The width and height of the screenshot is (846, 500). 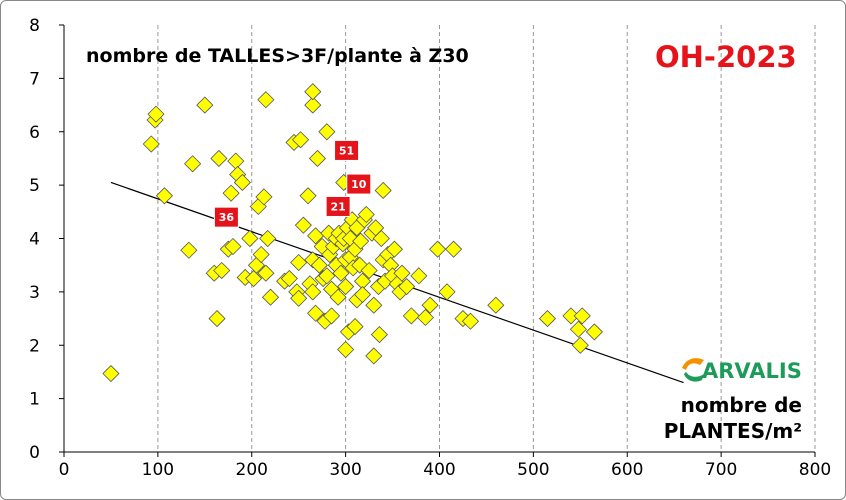 What do you see at coordinates (627, 470) in the screenshot?
I see `x-tick-label: 600` at bounding box center [627, 470].